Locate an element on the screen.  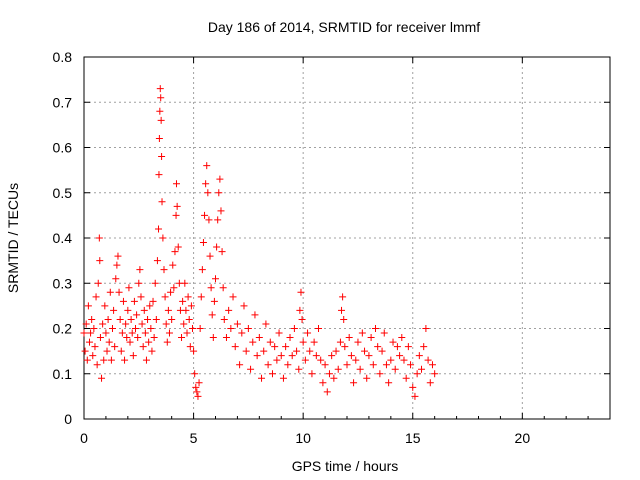
x-tick-label: 10 is located at coordinates (303, 438).